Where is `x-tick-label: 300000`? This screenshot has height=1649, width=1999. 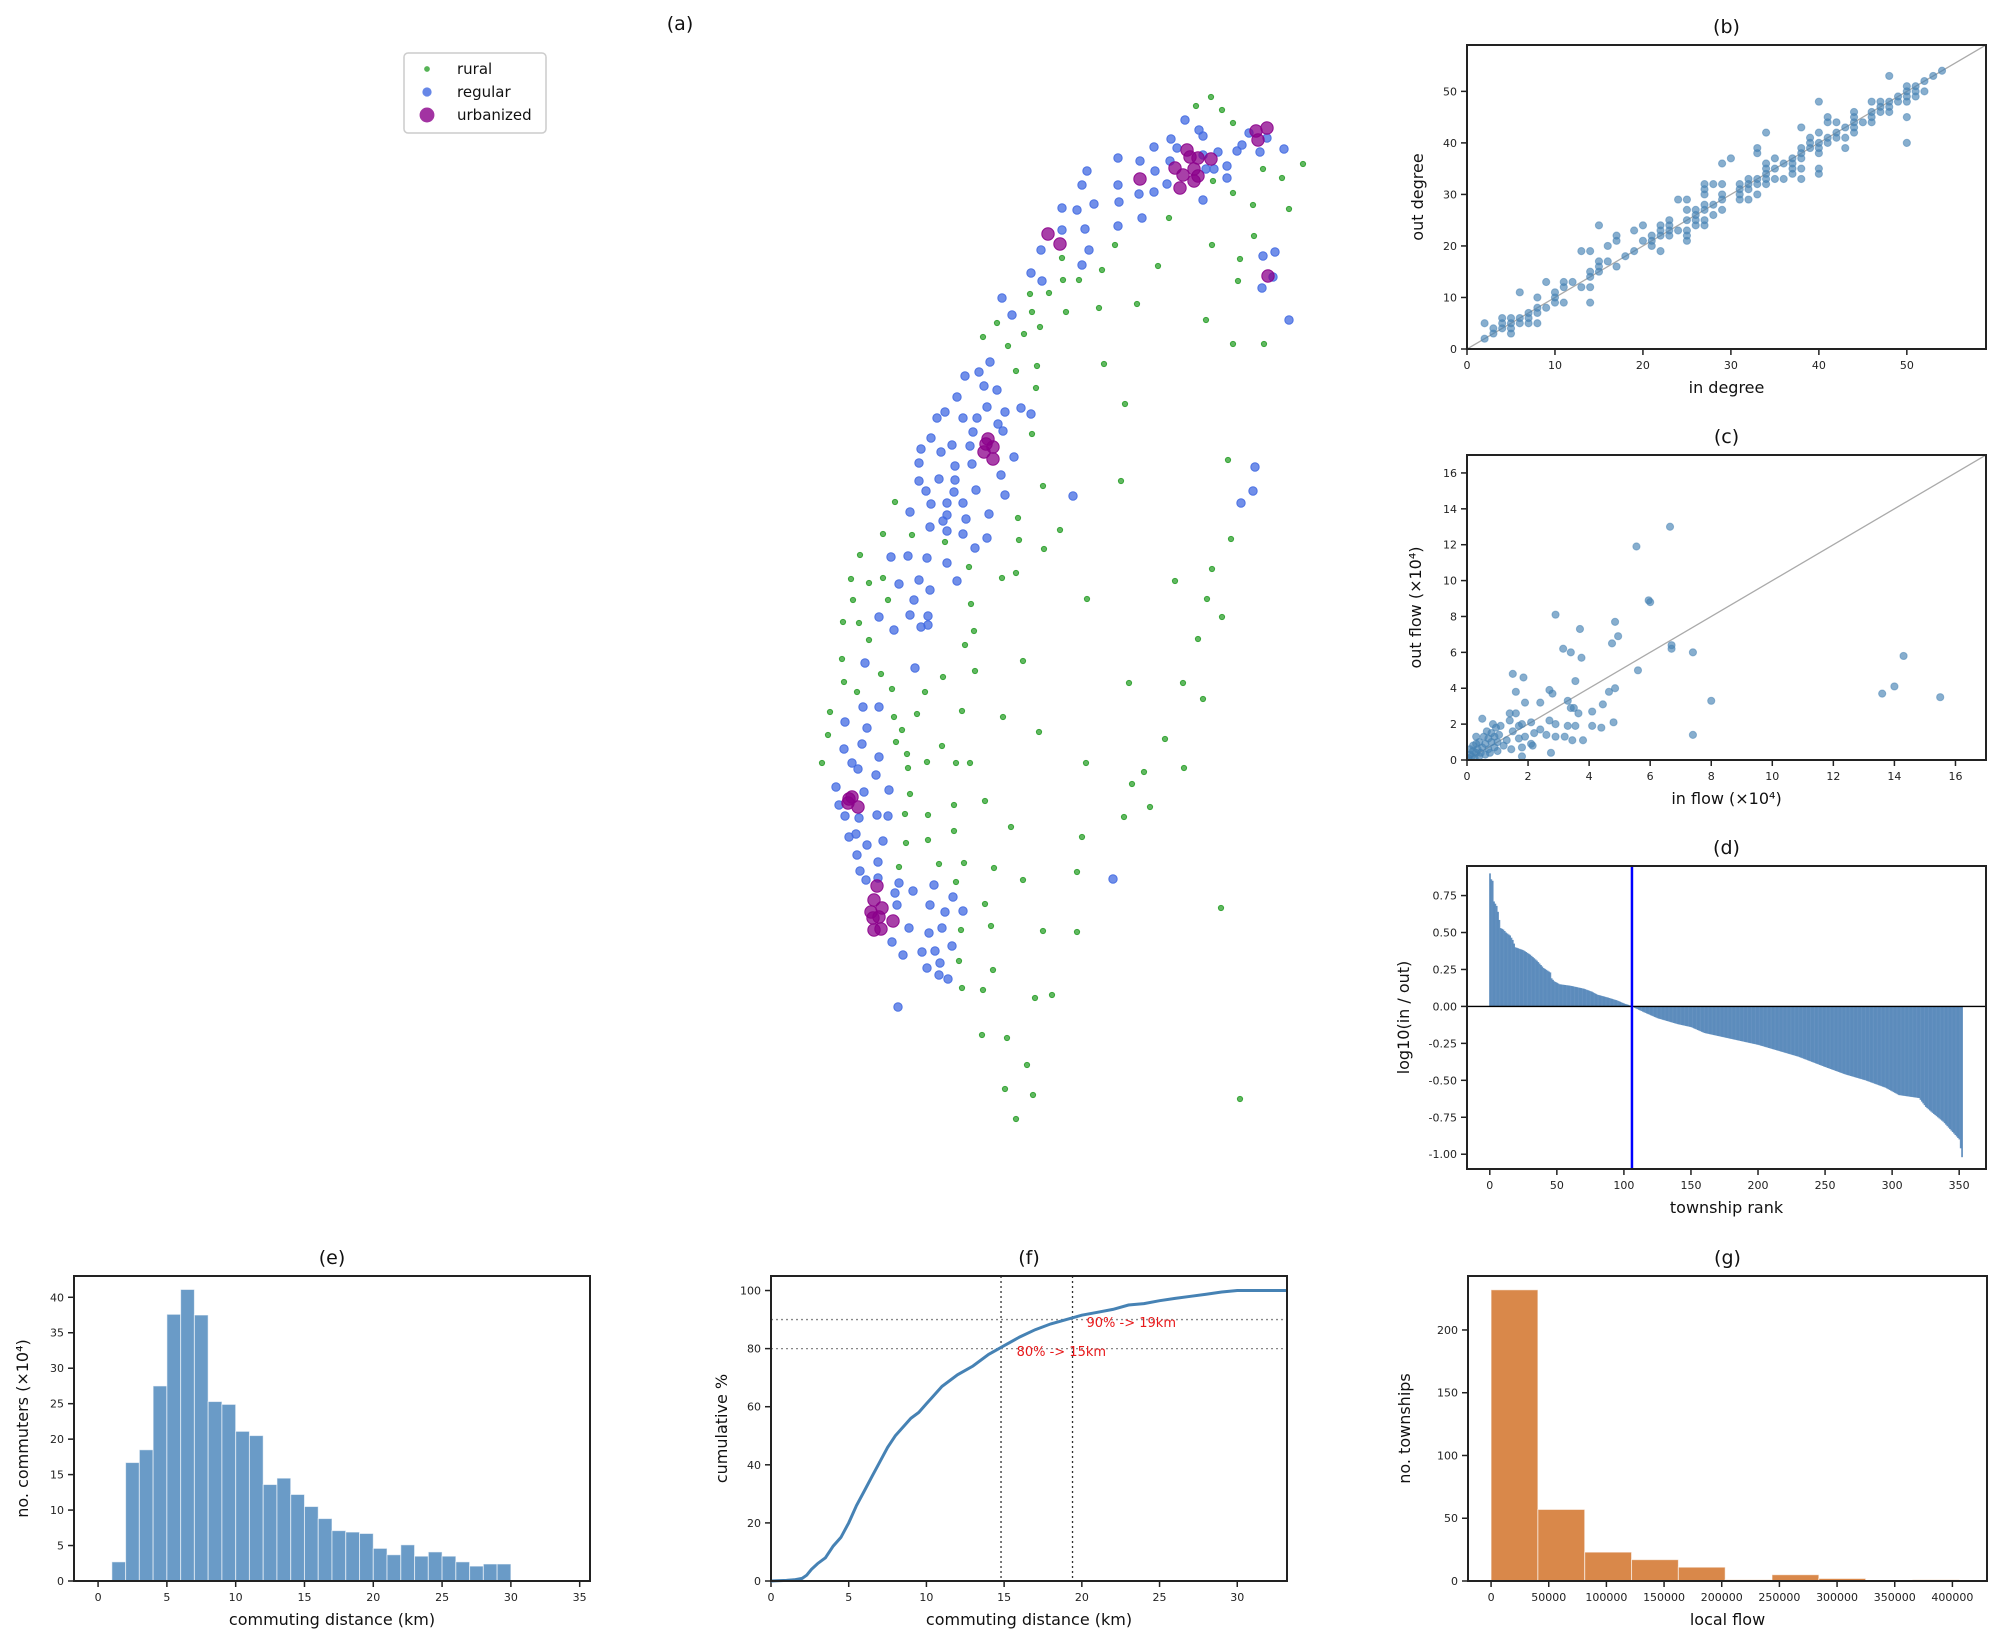
x-tick-label: 300000 is located at coordinates (1837, 1597).